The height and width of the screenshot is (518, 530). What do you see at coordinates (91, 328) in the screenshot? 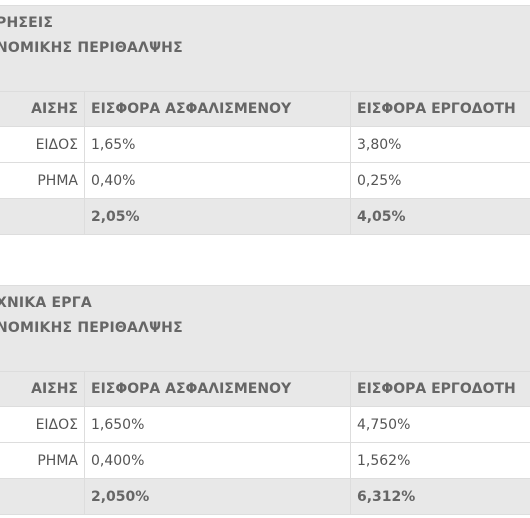
I see `table-2-title-line2: ΝΟΜΙΚΗΣ ΠΕΡΙΘΑΛΨΗΣ` at bounding box center [91, 328].